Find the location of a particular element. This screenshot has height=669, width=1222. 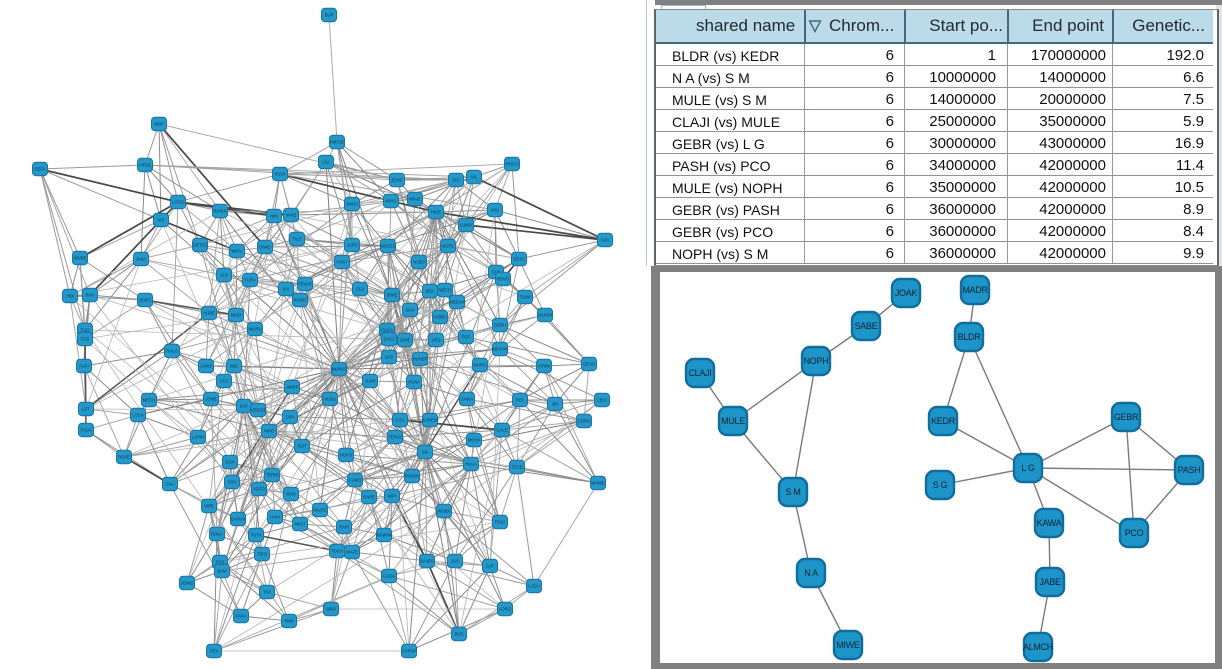

svg-text: RALO is located at coordinates (172, 351).